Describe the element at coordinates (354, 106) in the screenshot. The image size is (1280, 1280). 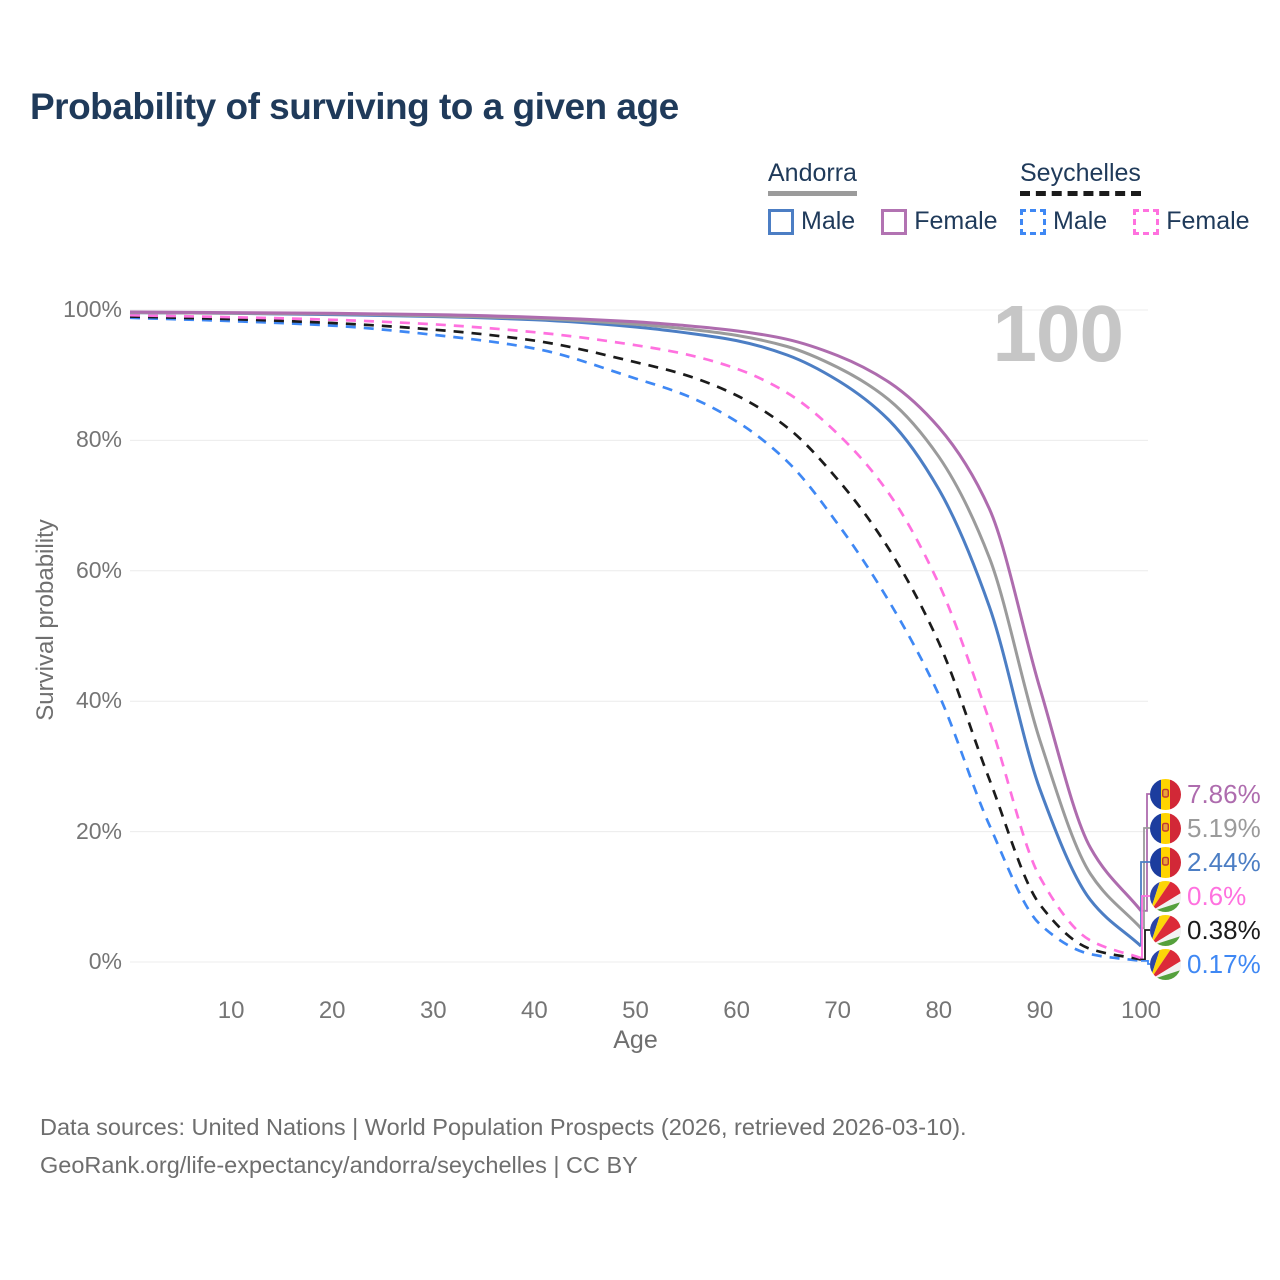
I see `page-title: Probability of surviving to a given age` at that location.